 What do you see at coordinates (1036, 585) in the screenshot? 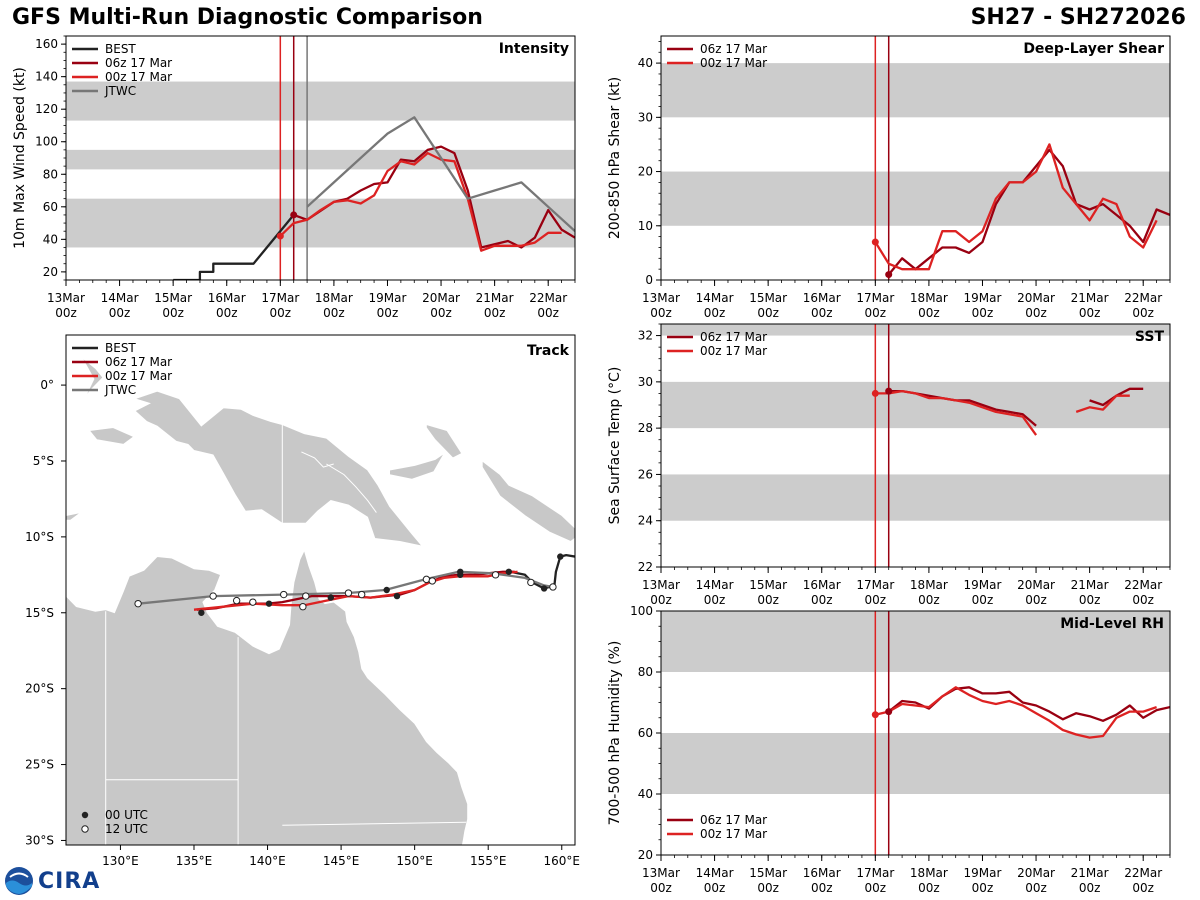
I see `sst-xtick-label-day: 20Mar` at bounding box center [1036, 585].